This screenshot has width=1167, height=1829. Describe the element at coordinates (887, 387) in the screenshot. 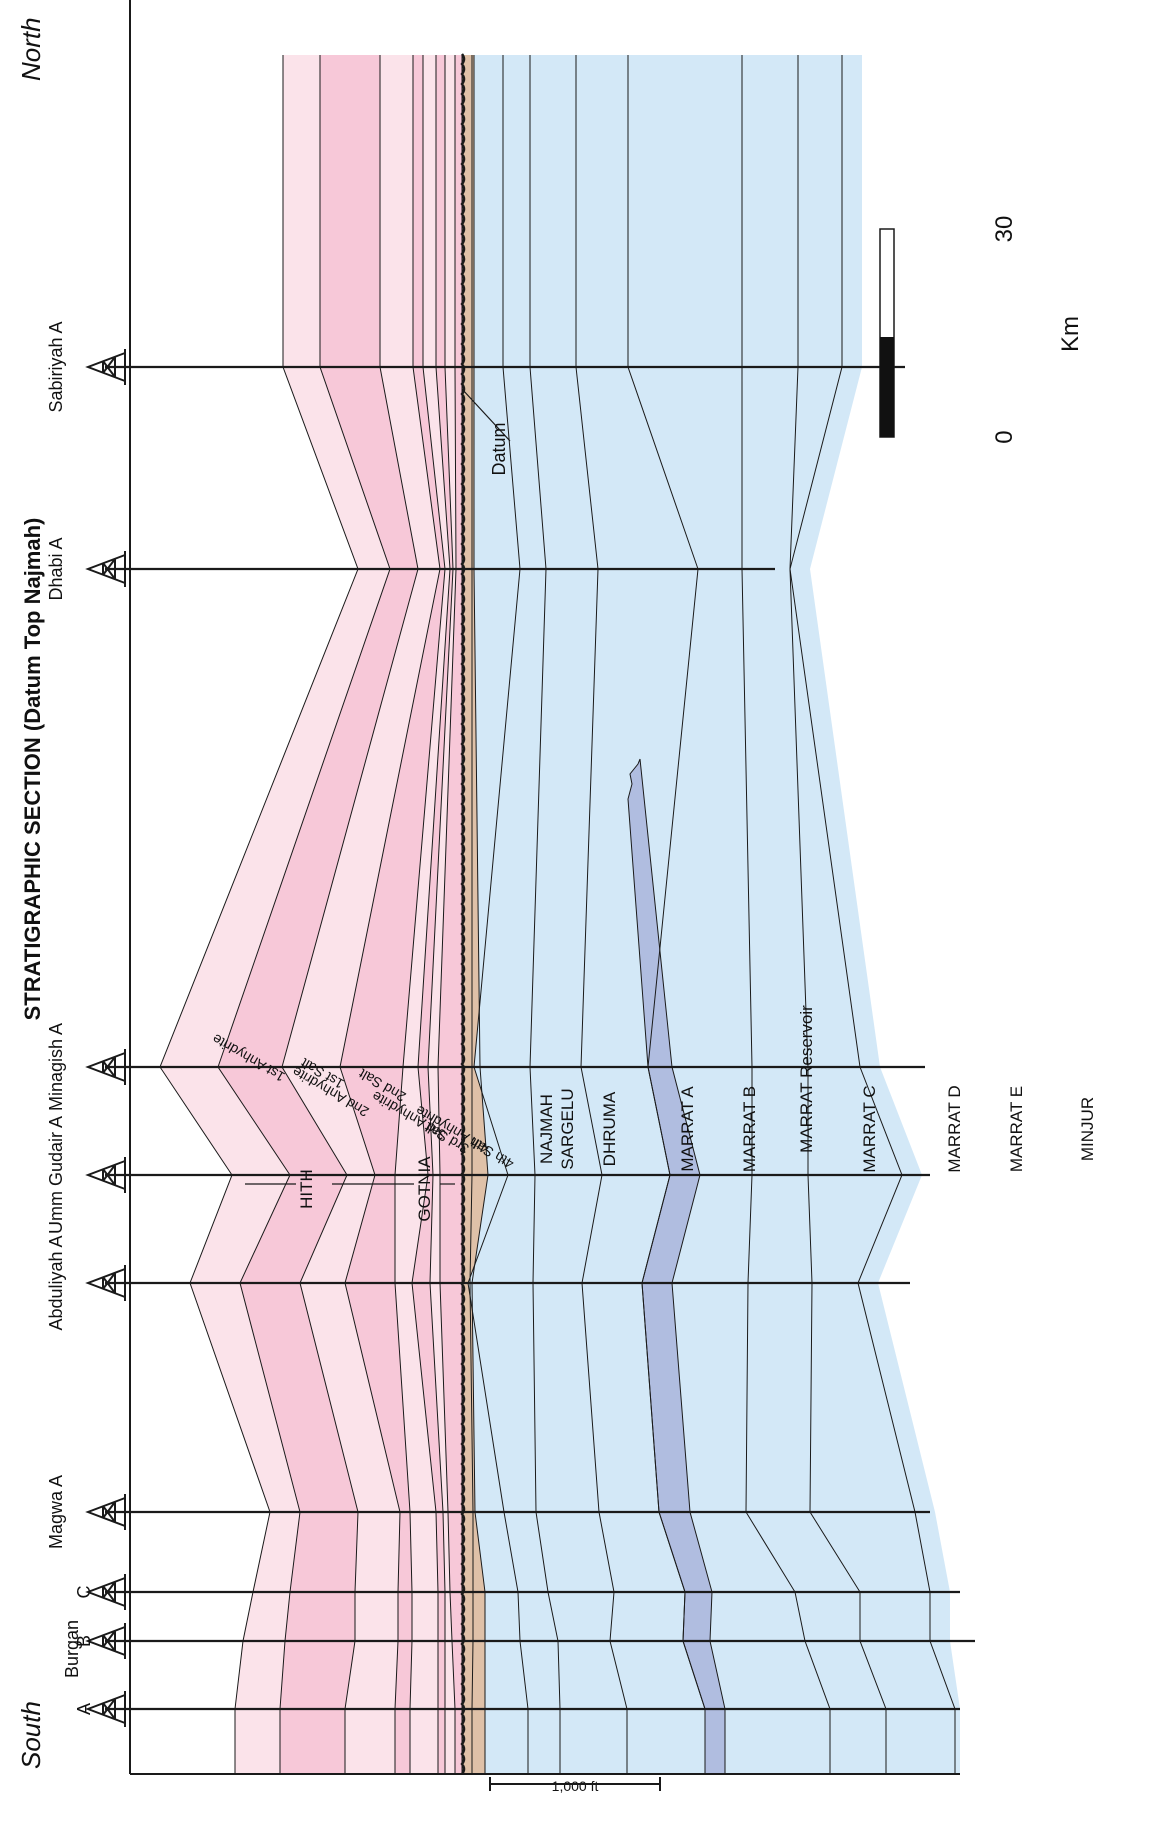

I see `distance-scale-bar-fill` at that location.